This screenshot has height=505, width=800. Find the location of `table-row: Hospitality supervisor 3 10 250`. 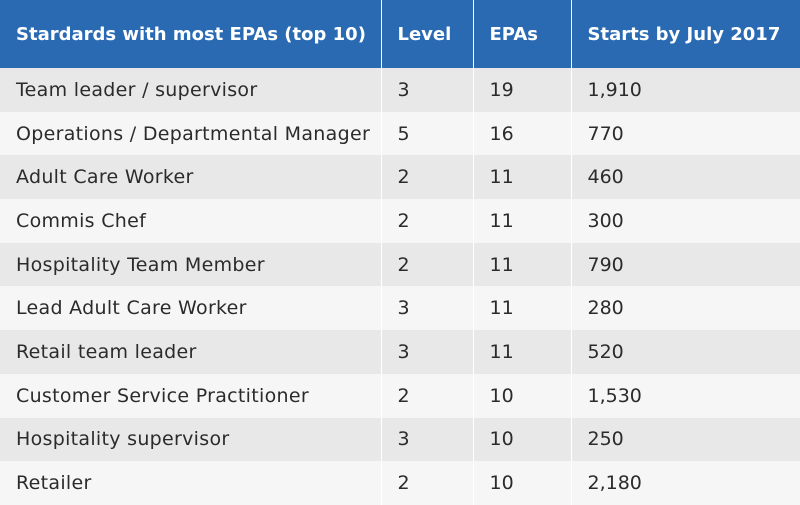

table-row: Hospitality supervisor 3 10 250 is located at coordinates (400, 439).